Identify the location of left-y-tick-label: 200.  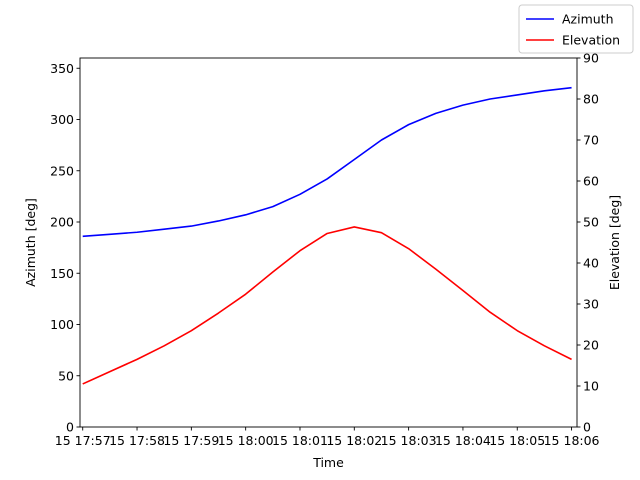
(62, 222).